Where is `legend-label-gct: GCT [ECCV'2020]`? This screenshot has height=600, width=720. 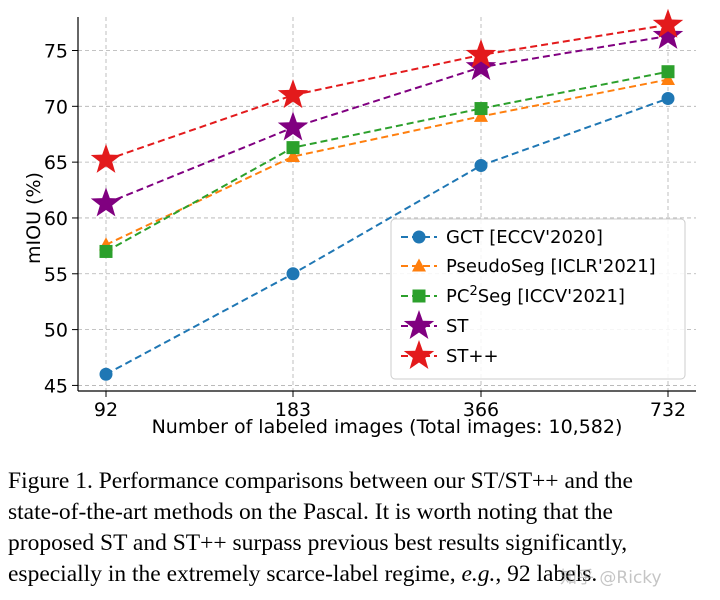 legend-label-gct: GCT [ECCV'2020] is located at coordinates (524, 237).